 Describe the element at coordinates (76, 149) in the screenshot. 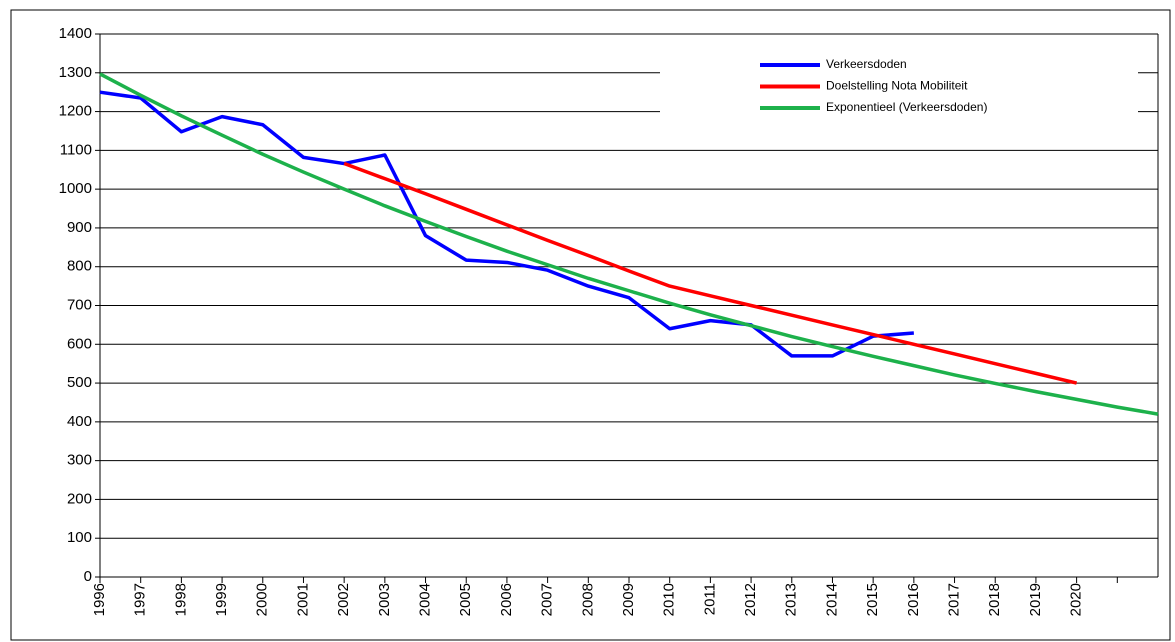

I see `y-tick-label: 1100` at that location.